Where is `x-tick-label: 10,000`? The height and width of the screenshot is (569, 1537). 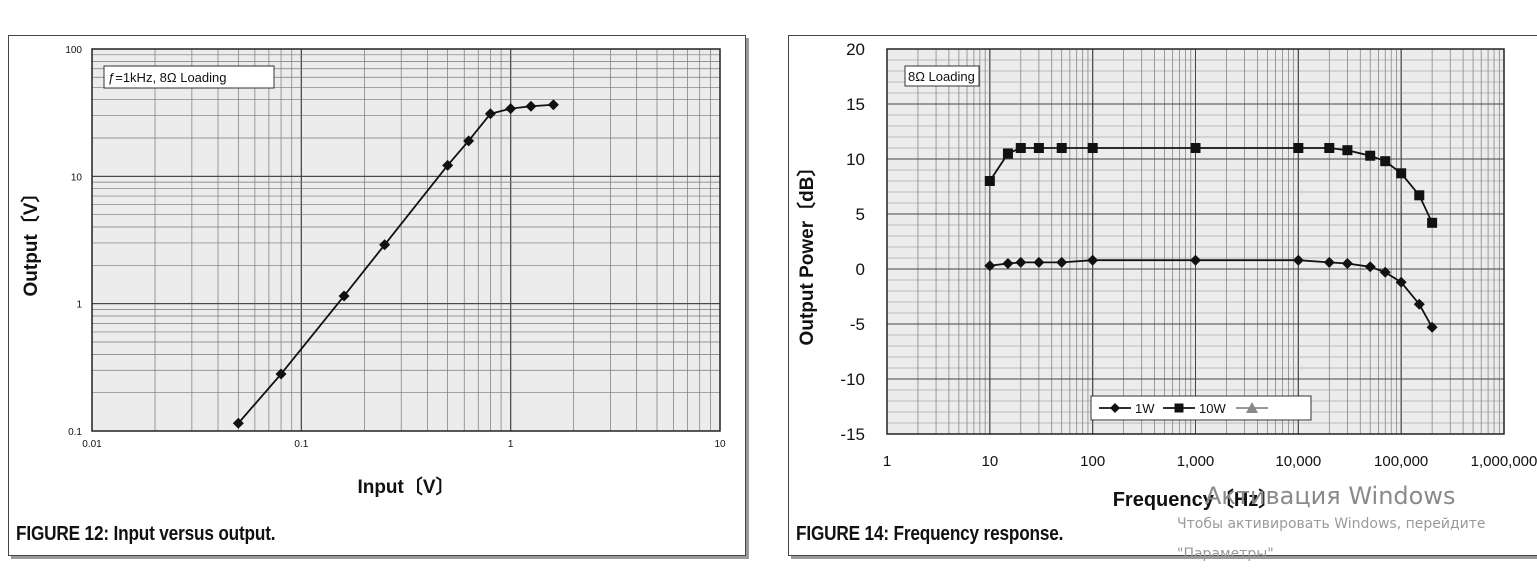 x-tick-label: 10,000 is located at coordinates (1298, 461).